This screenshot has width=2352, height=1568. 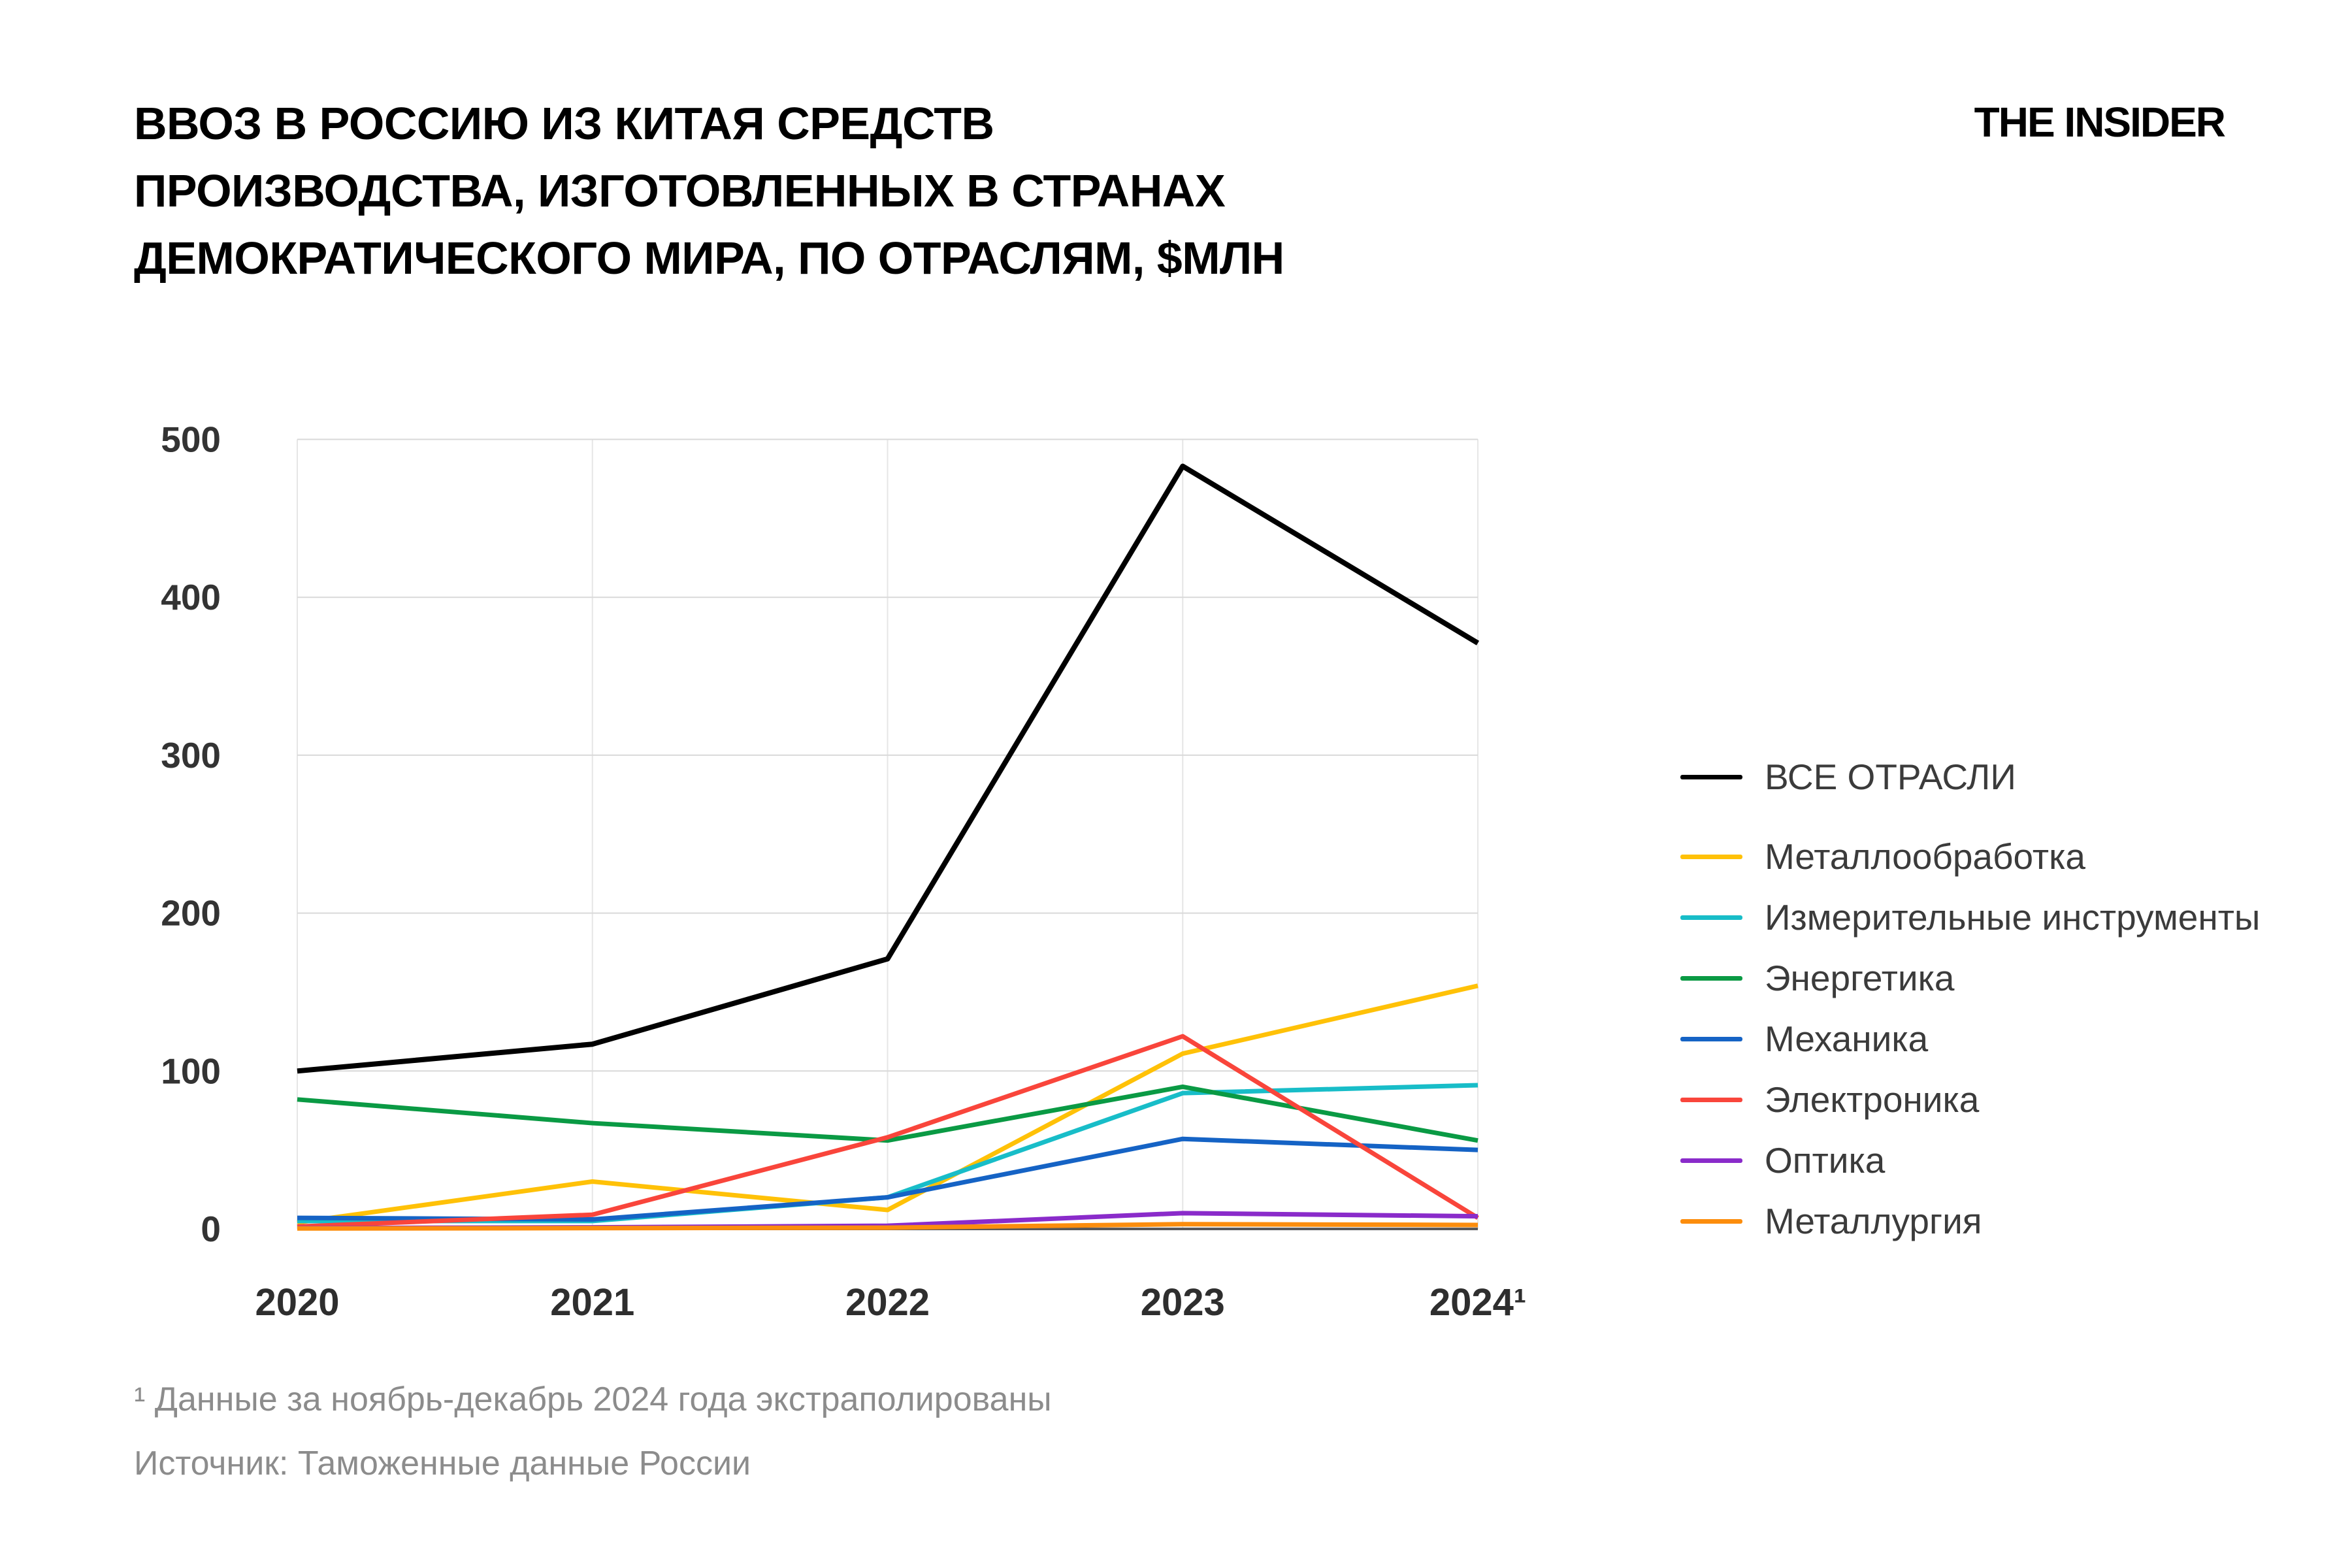 I want to click on y-tick-label: 400, so click(x=191, y=597).